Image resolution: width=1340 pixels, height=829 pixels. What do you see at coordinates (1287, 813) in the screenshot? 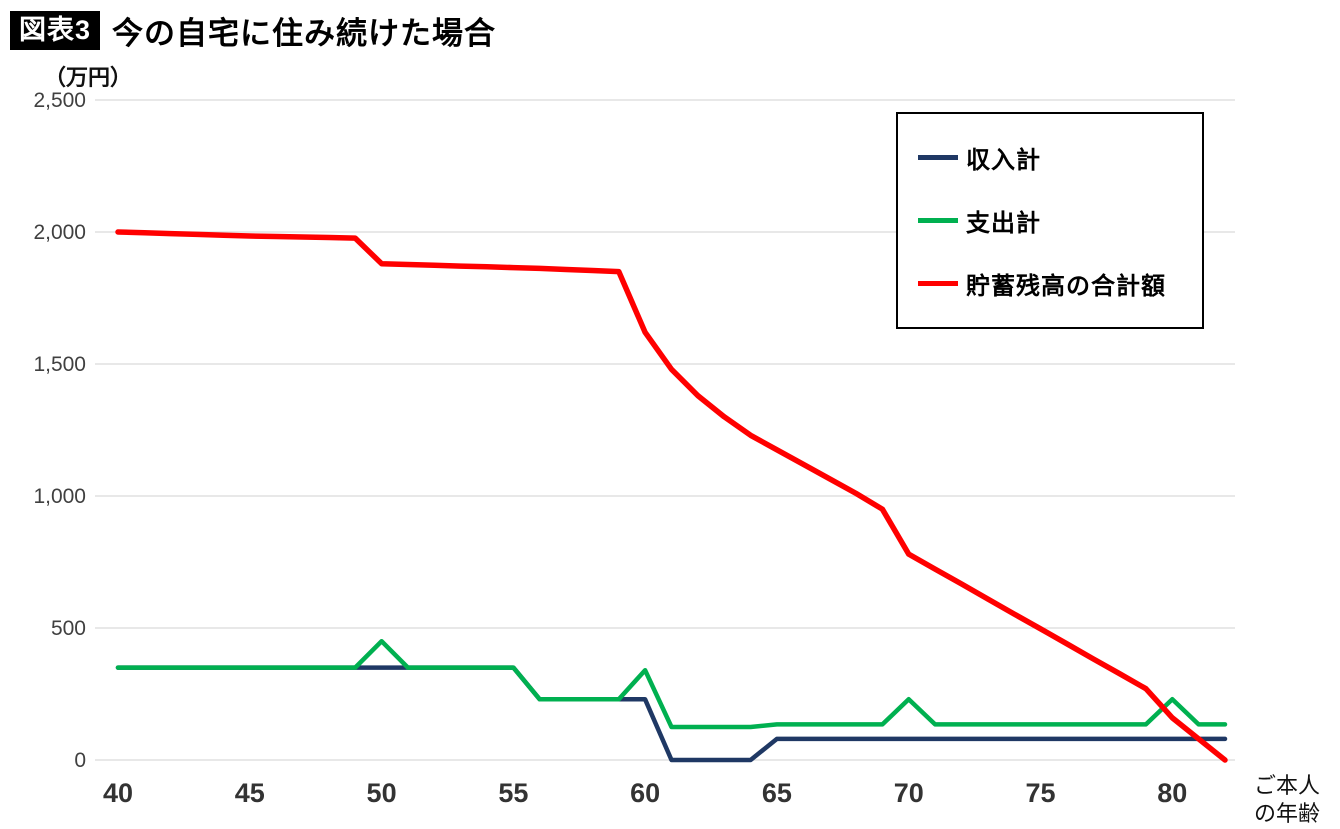
I see `x-axis-label-line2: の年齢` at bounding box center [1287, 813].